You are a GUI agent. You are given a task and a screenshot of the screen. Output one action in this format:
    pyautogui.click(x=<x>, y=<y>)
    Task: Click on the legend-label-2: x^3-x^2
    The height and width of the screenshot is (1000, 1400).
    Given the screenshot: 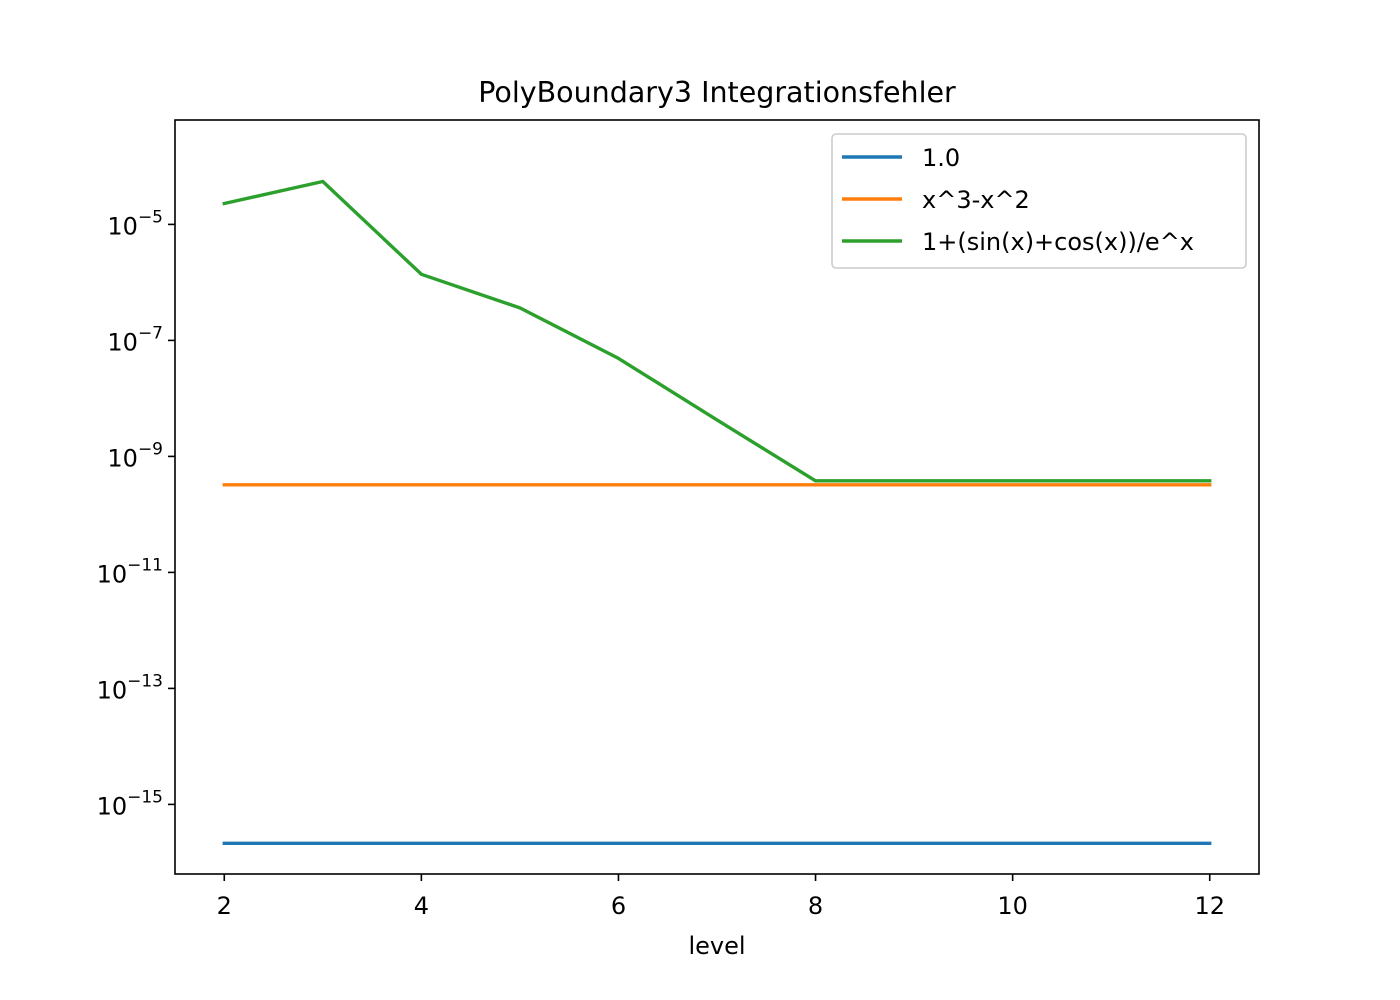 What is the action you would take?
    pyautogui.click(x=976, y=200)
    